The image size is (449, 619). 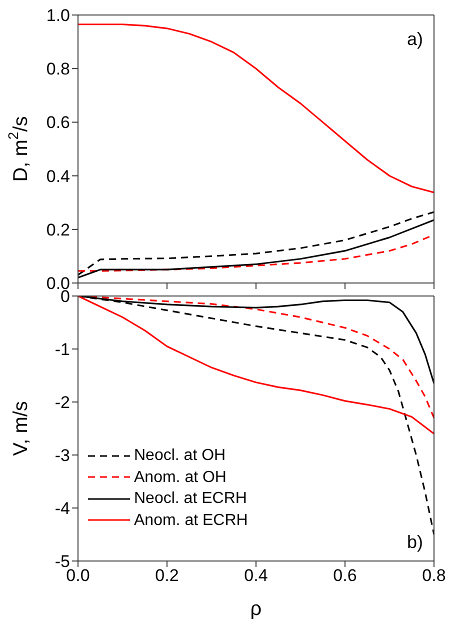 I want to click on line-series, so click(x=256, y=243).